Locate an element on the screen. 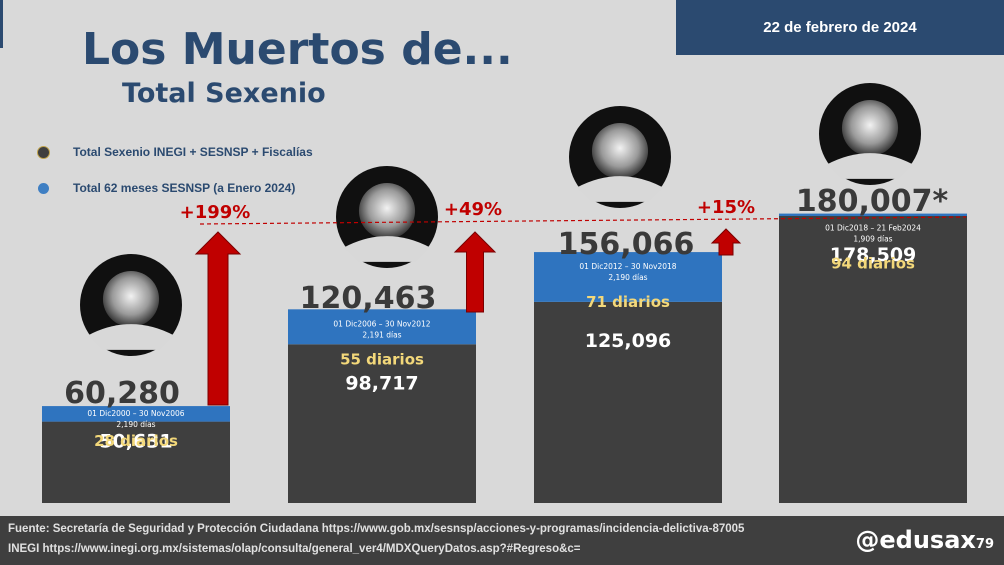  bar-days-2: 2,191 días is located at coordinates (381, 334).